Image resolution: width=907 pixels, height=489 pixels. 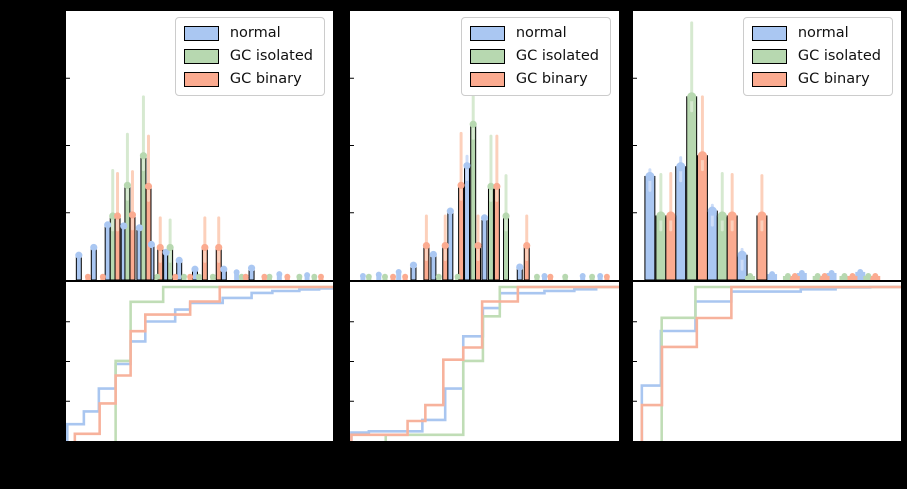 I want to click on step-line-normal, so click(x=770, y=363).